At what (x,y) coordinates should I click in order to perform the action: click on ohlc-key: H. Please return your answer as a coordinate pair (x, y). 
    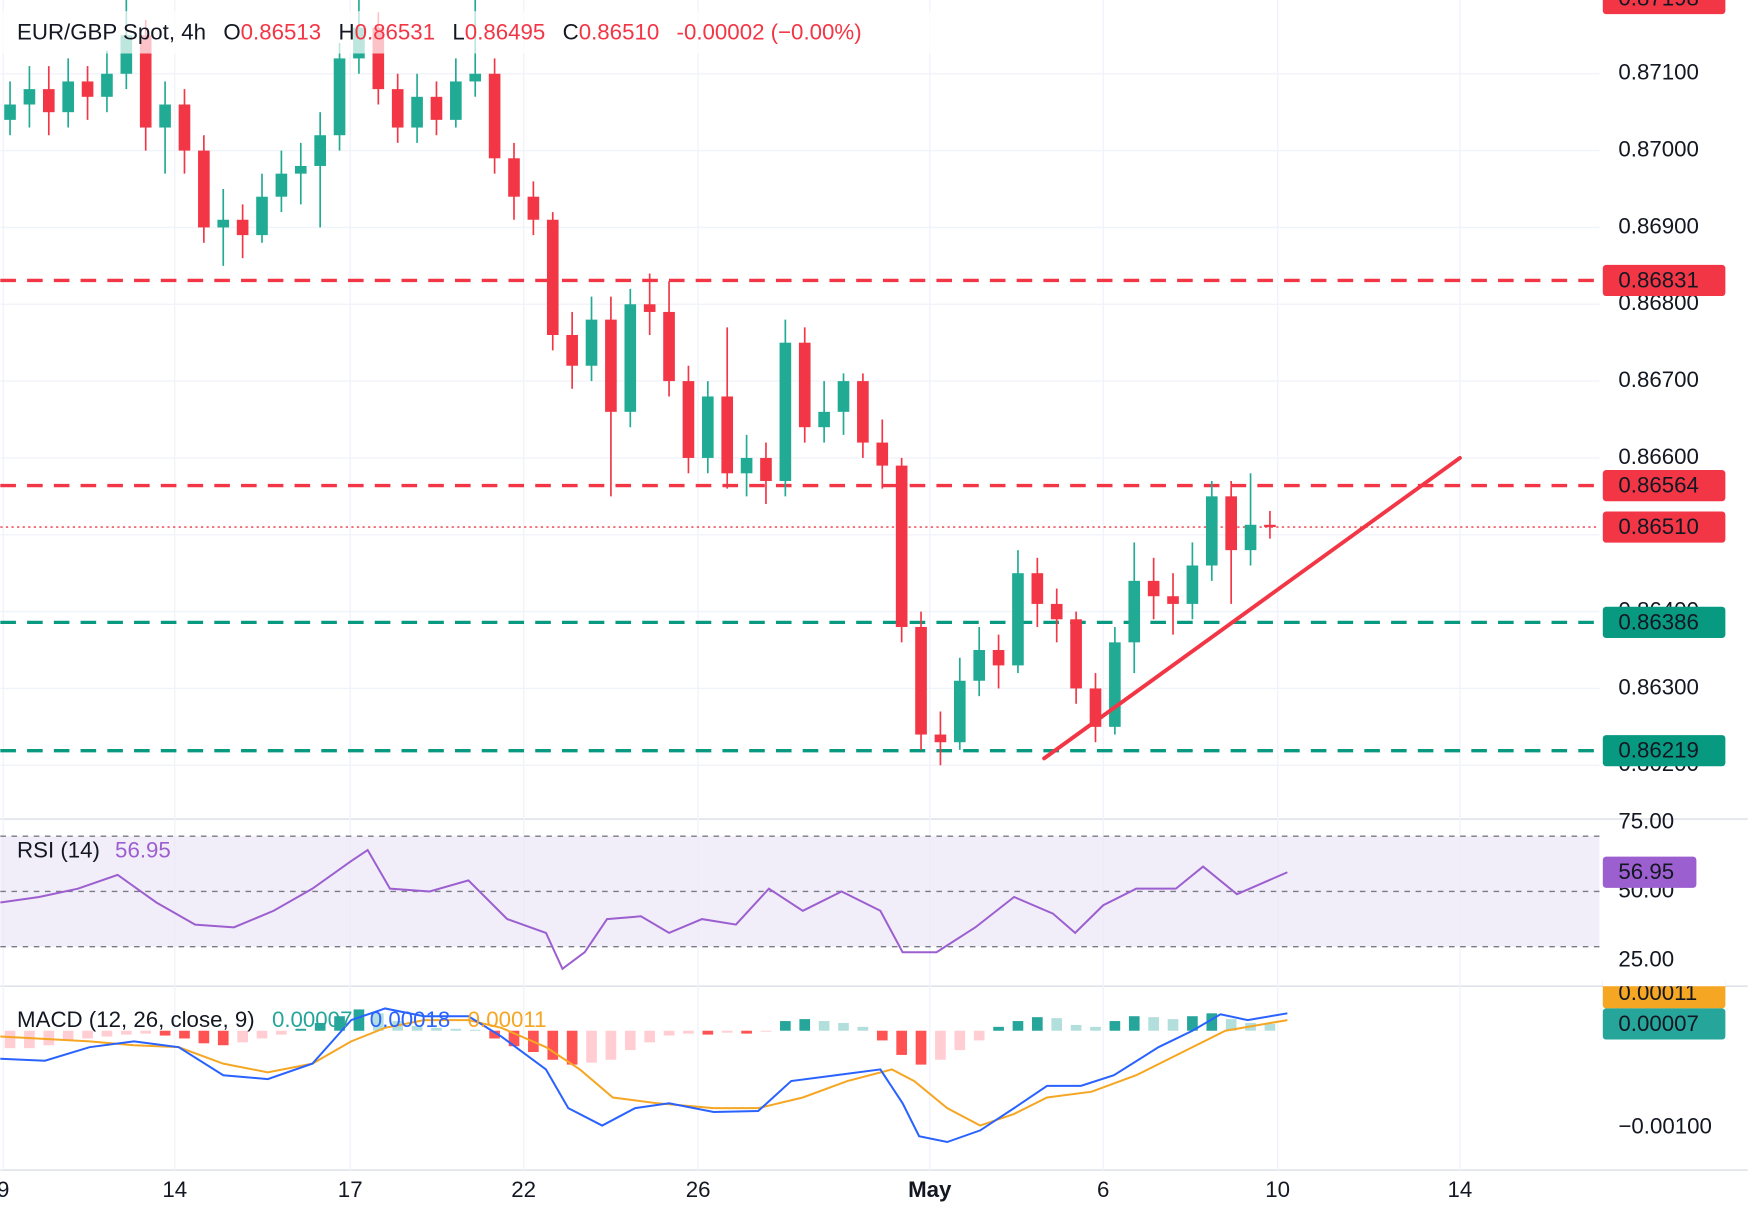
    Looking at the image, I should click on (346, 31).